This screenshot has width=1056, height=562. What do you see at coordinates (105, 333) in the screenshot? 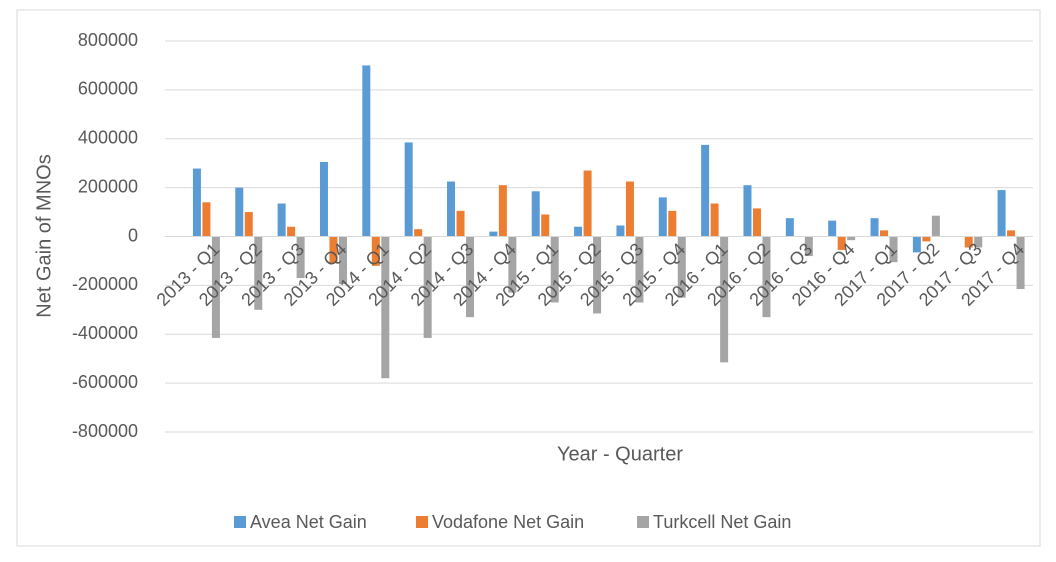
I see `y-tick-label: -400000` at bounding box center [105, 333].